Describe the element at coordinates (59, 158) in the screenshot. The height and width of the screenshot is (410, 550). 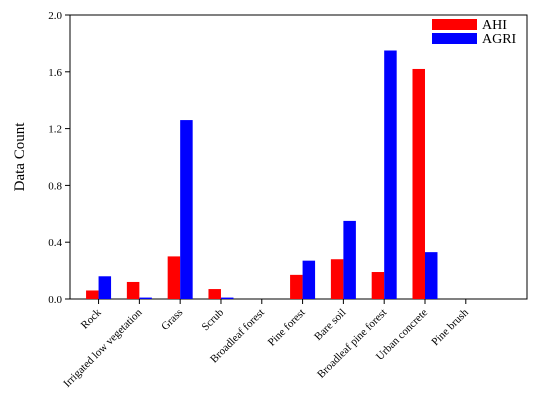
I see `y-axis: 0.0 0.4 0.8 1.2 1.6 2.0` at that location.